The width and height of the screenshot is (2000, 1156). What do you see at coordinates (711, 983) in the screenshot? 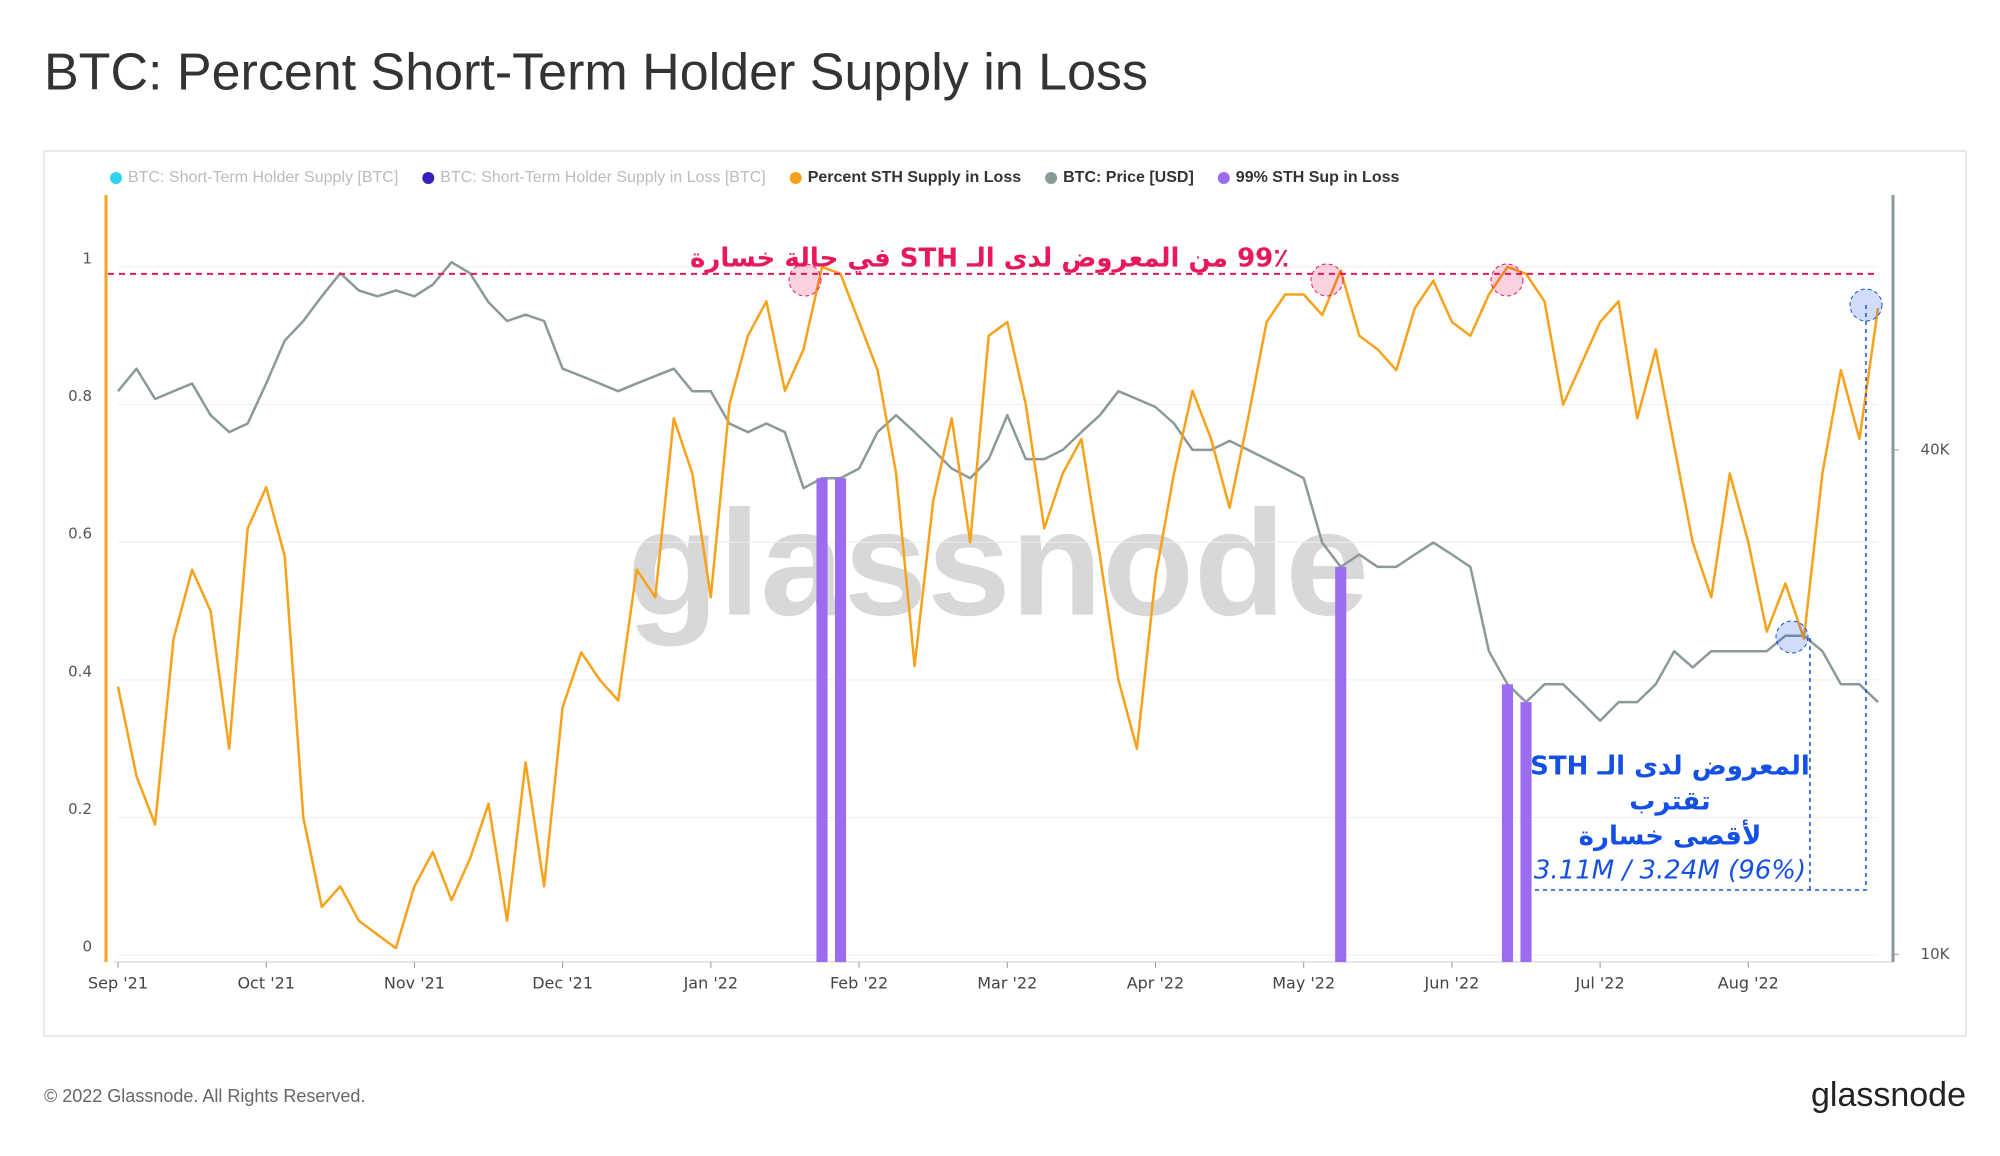
I see `x-tick-label: Jan '22` at bounding box center [711, 983].